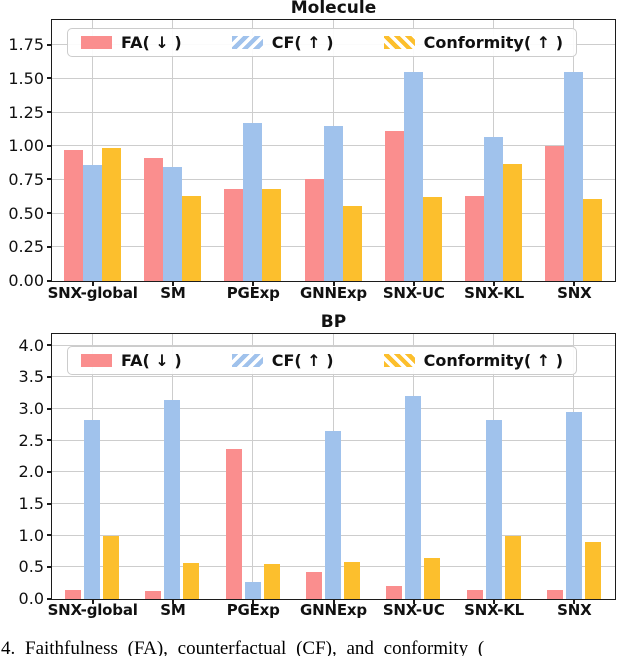 The height and width of the screenshot is (656, 622). I want to click on y-tick-label: 4.0, so click(31, 345).